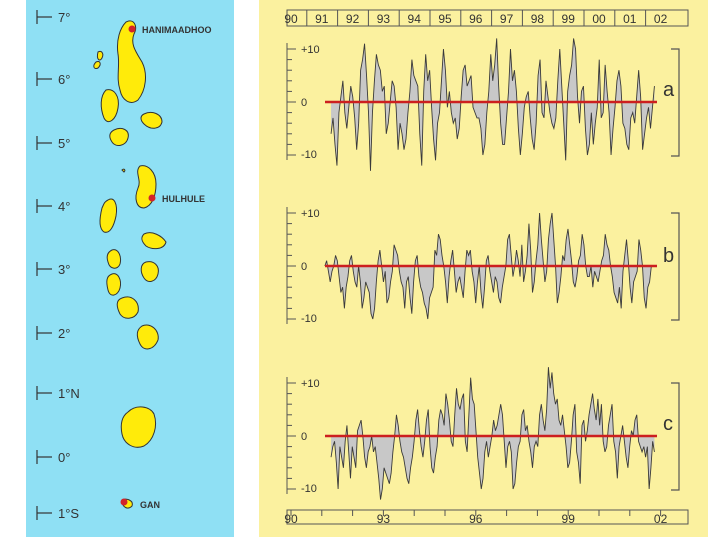 The height and width of the screenshot is (540, 720). What do you see at coordinates (152, 198) in the screenshot?
I see `station-marker-hulhule` at bounding box center [152, 198].